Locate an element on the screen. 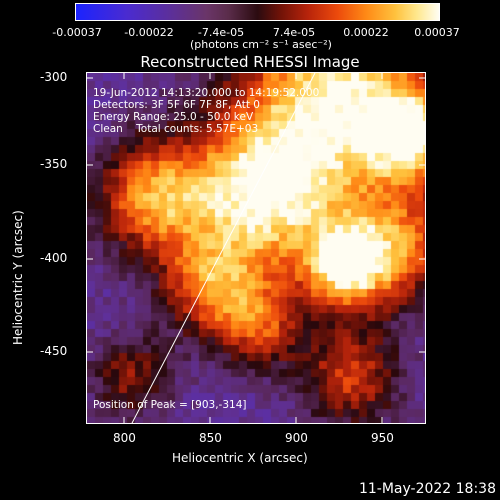 The image size is (500, 500). colorbar is located at coordinates (257, 12).